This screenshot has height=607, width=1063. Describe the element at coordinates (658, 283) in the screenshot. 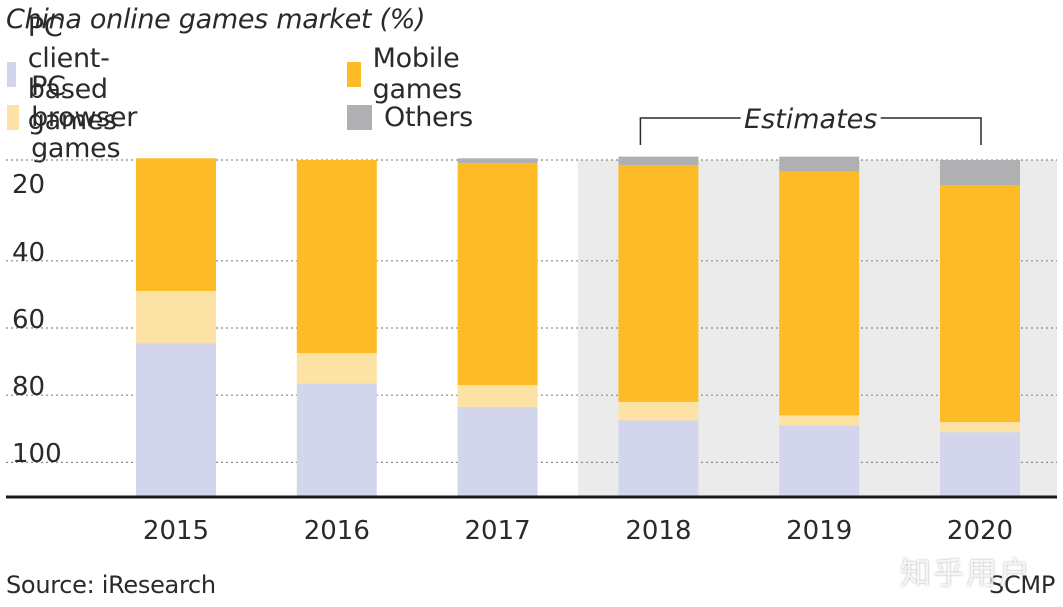

I see `bar-segment-2018-mobile-games` at that location.